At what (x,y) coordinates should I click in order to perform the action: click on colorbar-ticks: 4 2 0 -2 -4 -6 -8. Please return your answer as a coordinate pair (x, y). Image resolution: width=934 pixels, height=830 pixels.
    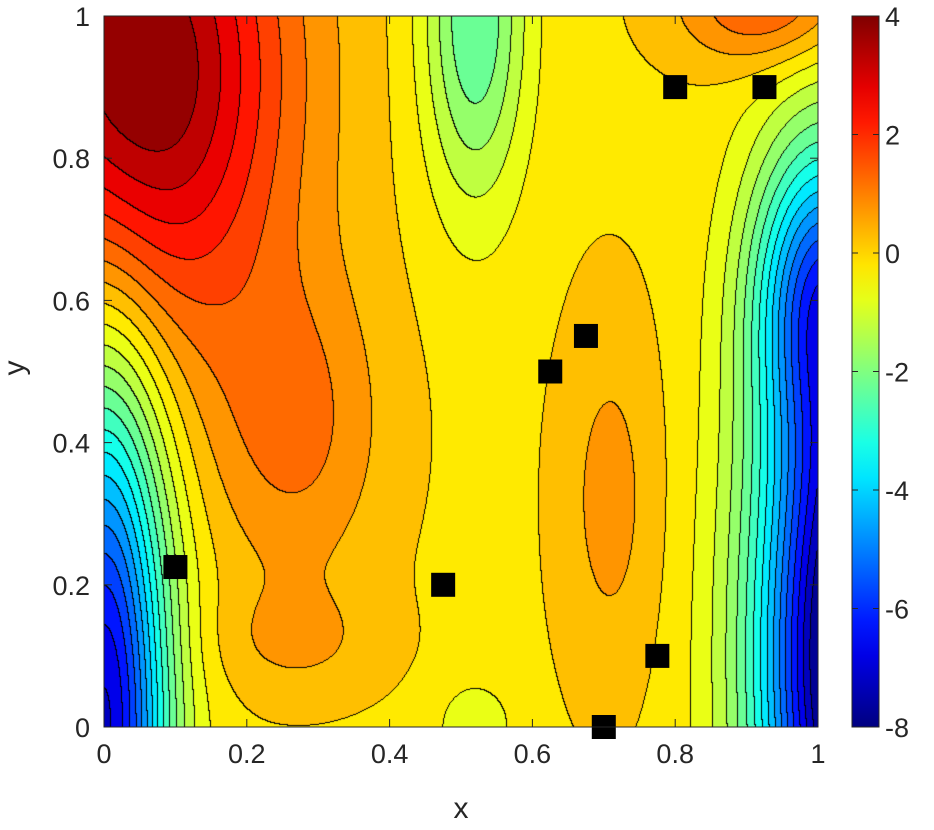
    Looking at the image, I should click on (880, 372).